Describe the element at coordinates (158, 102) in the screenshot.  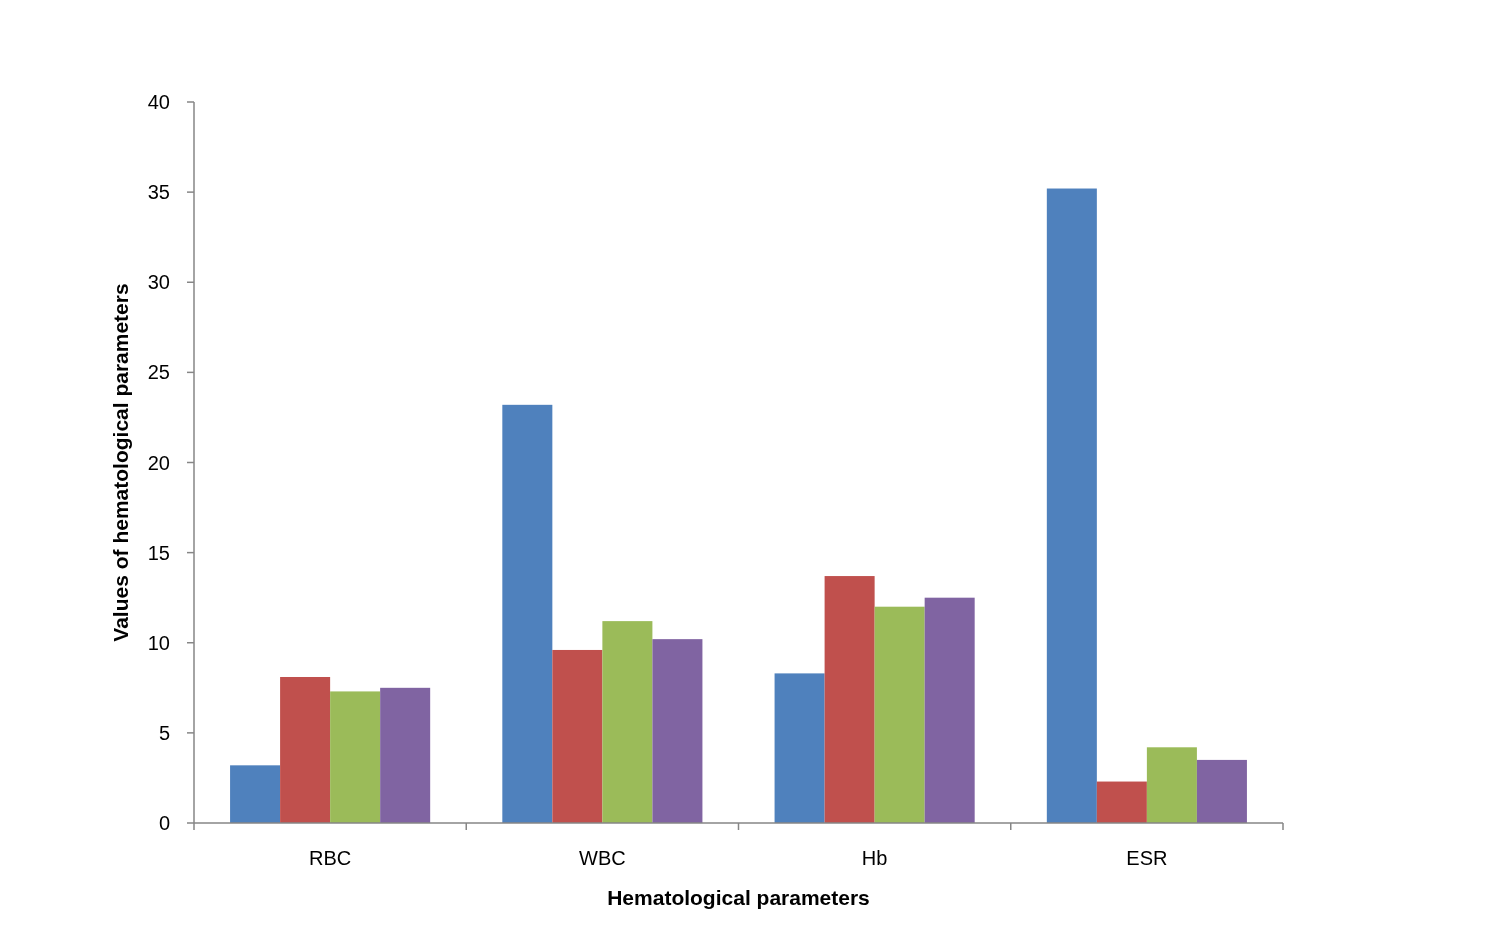
I see `y-tick-label: 40` at that location.